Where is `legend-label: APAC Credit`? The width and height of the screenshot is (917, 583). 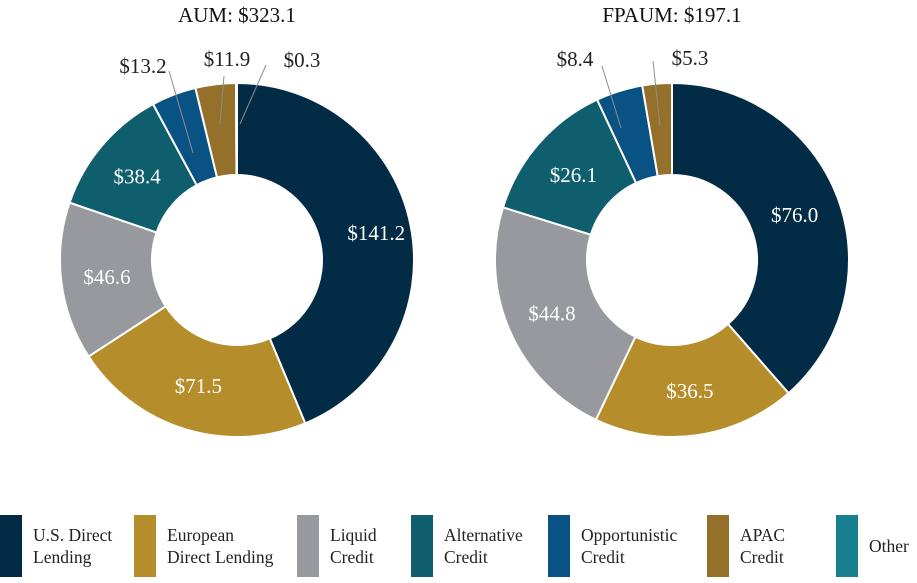 legend-label: APAC Credit is located at coordinates (763, 546).